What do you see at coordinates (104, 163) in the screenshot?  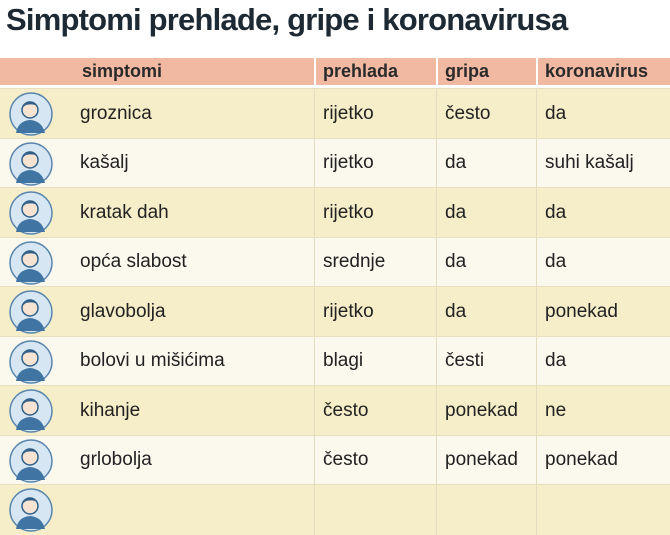 I see `table-cell: kašalj` at bounding box center [104, 163].